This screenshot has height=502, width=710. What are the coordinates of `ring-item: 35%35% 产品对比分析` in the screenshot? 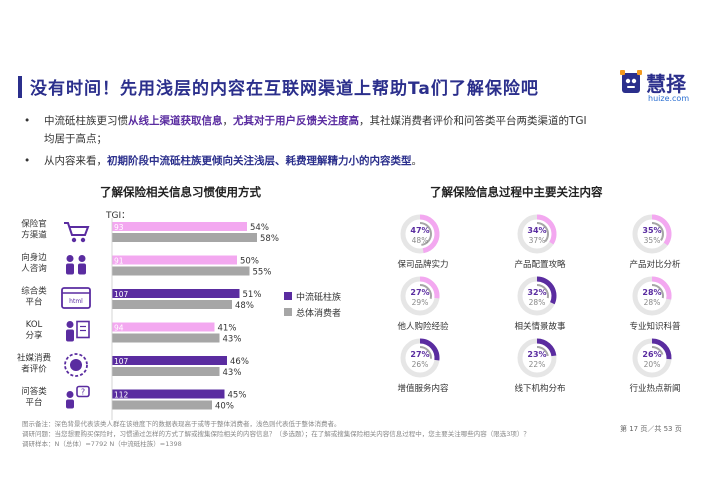 It's located at (655, 242).